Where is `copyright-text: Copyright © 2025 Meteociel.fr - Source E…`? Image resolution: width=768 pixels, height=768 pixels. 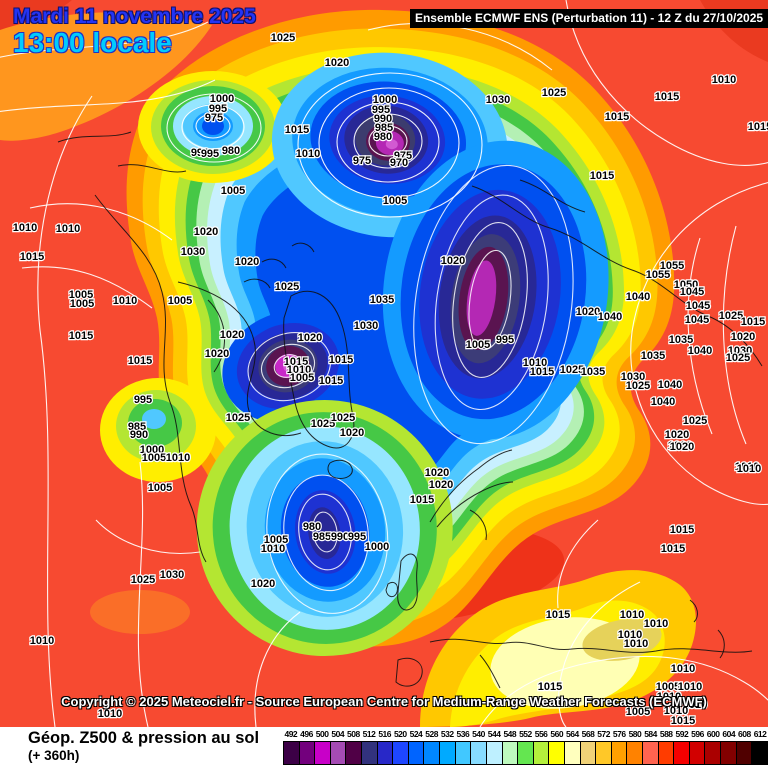
copyright-text: Copyright © 2025 Meteociel.fr - Source E… is located at coordinates (384, 701).